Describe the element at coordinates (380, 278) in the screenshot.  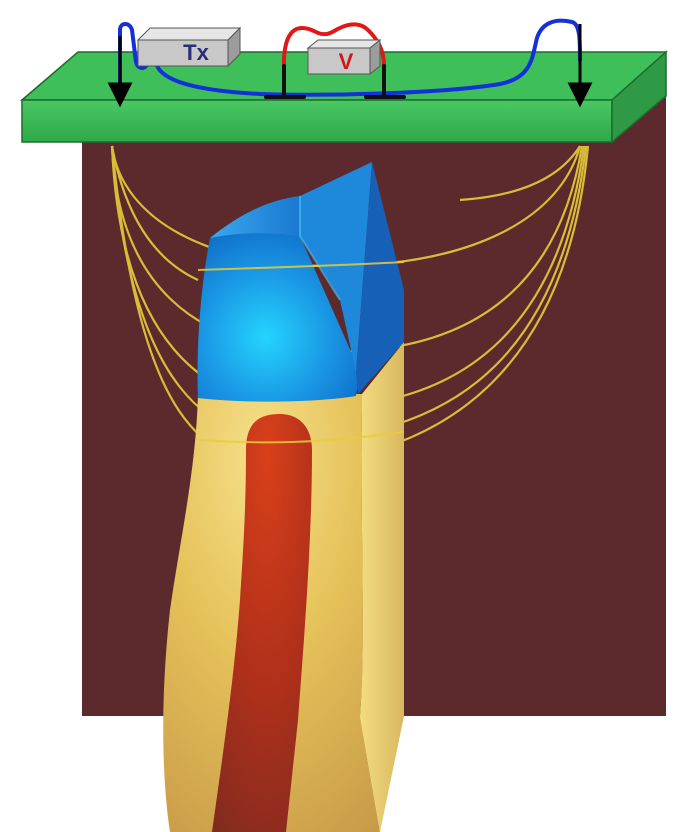
I see `conductive-body-right` at that location.